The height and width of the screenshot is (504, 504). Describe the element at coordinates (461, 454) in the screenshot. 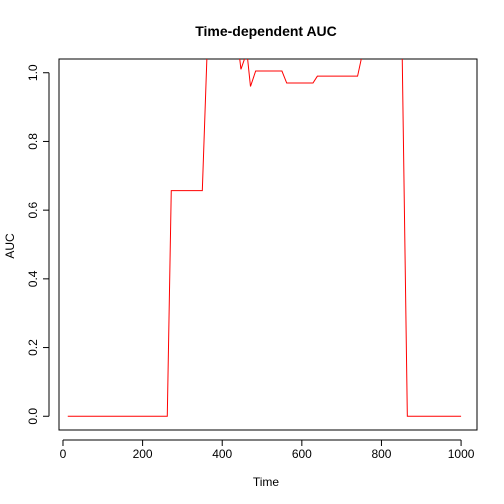

I see `x-tick-label: 1000` at that location.